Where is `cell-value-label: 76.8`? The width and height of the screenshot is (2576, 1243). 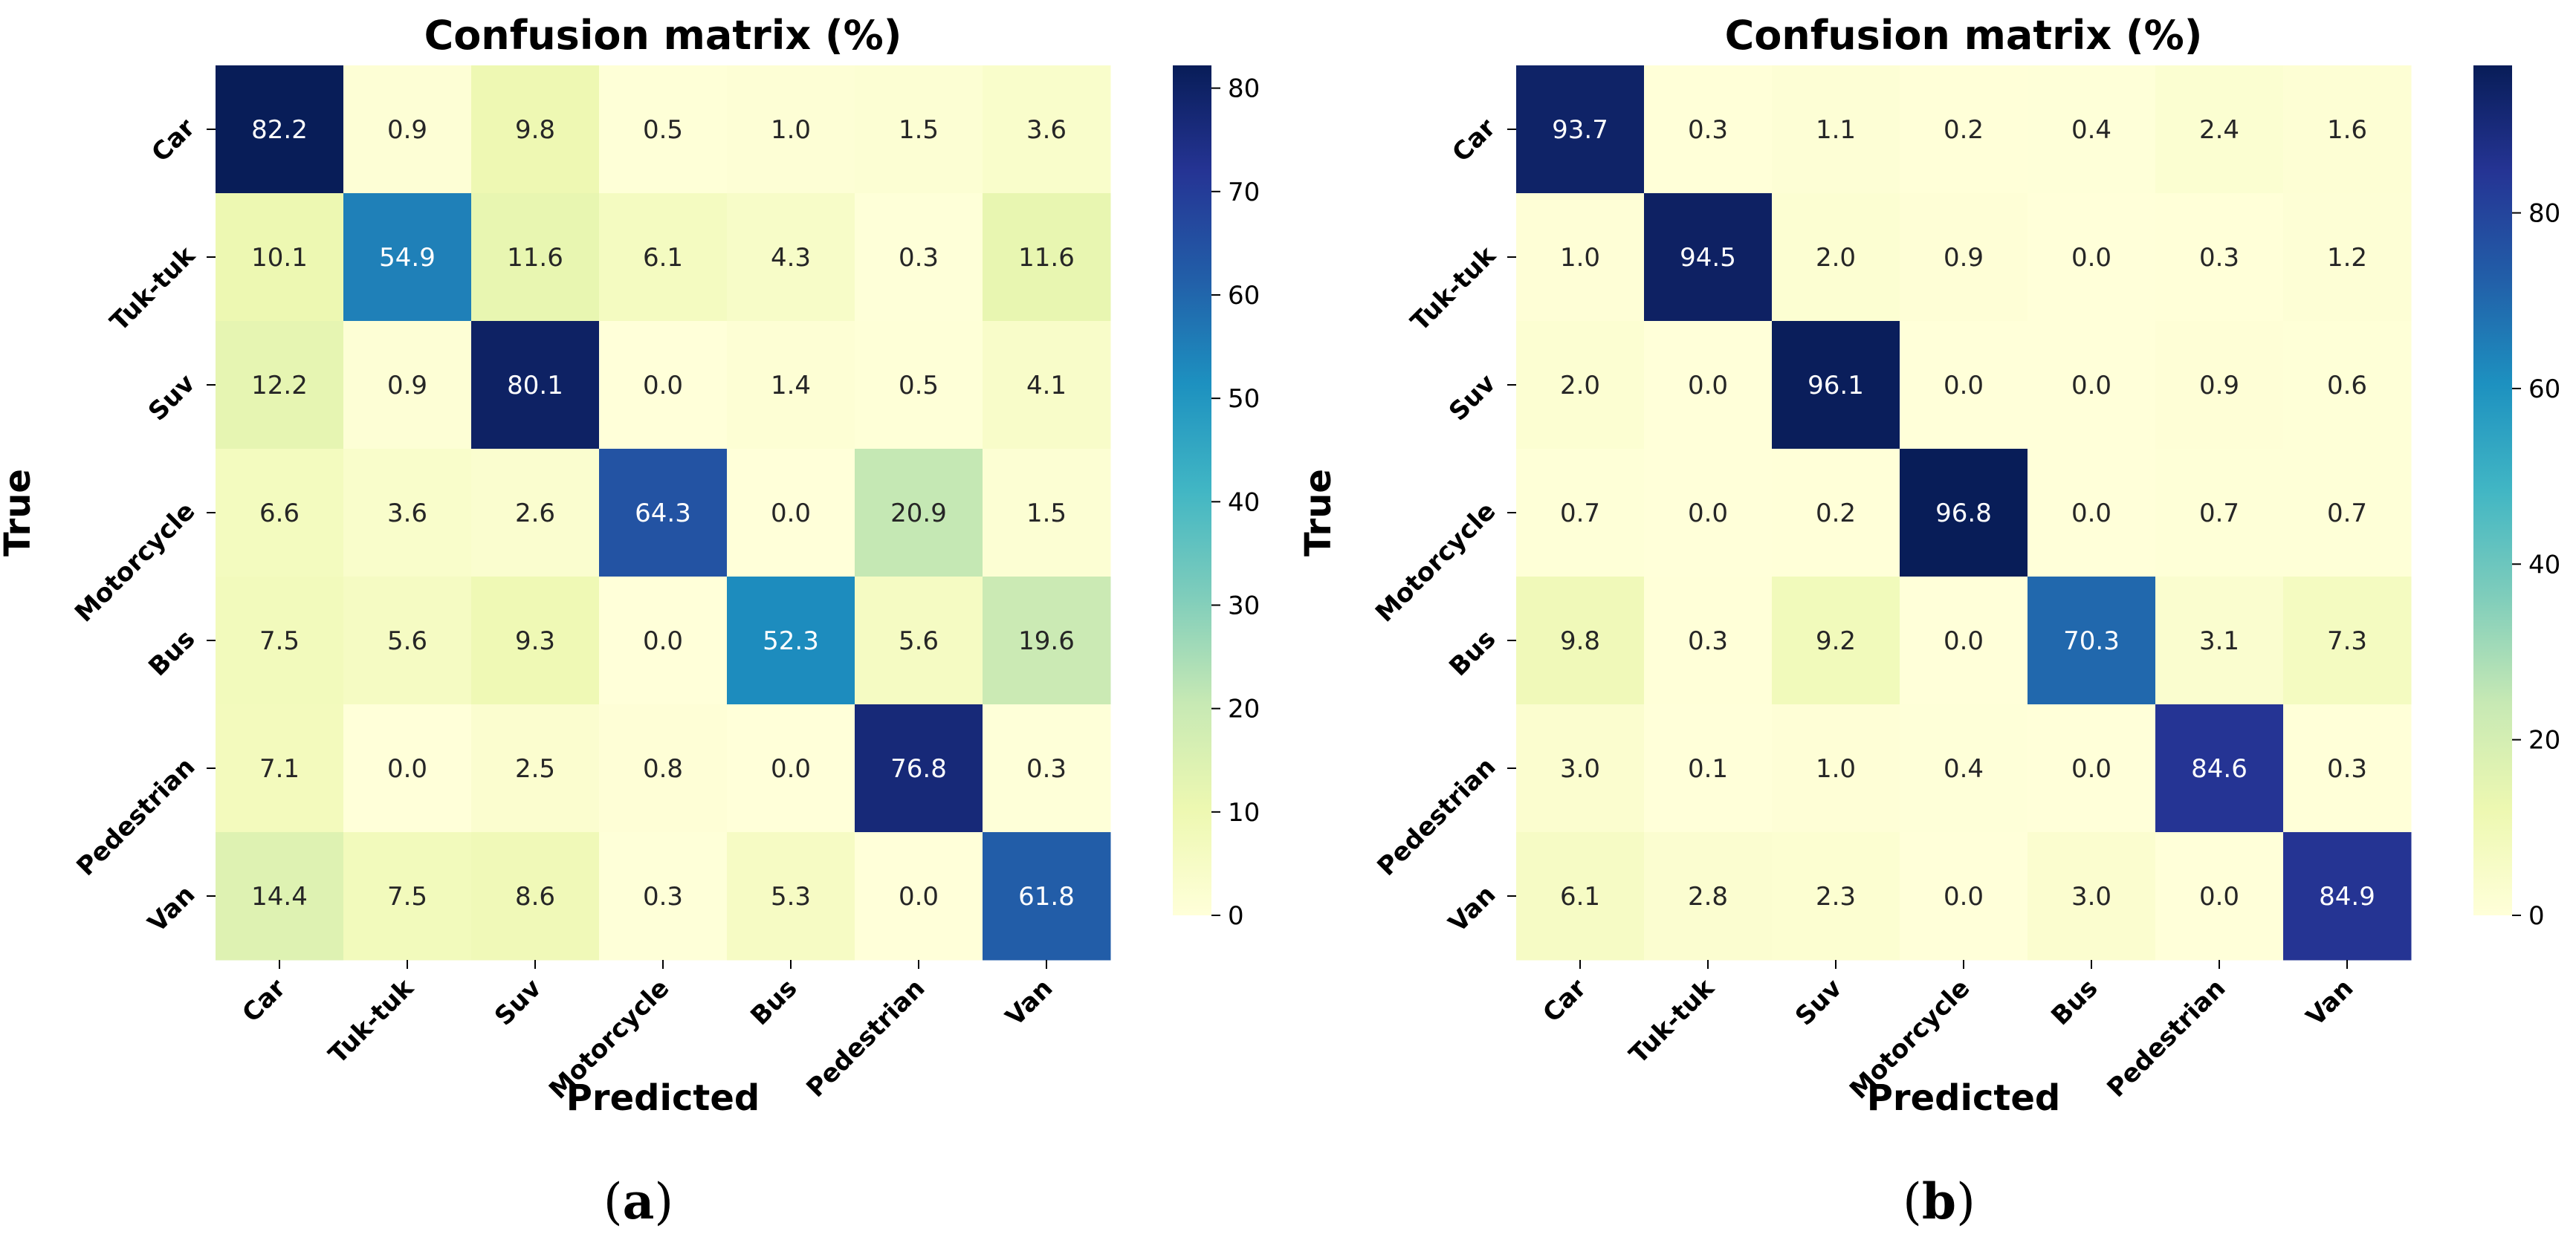 cell-value-label: 76.8 is located at coordinates (919, 769).